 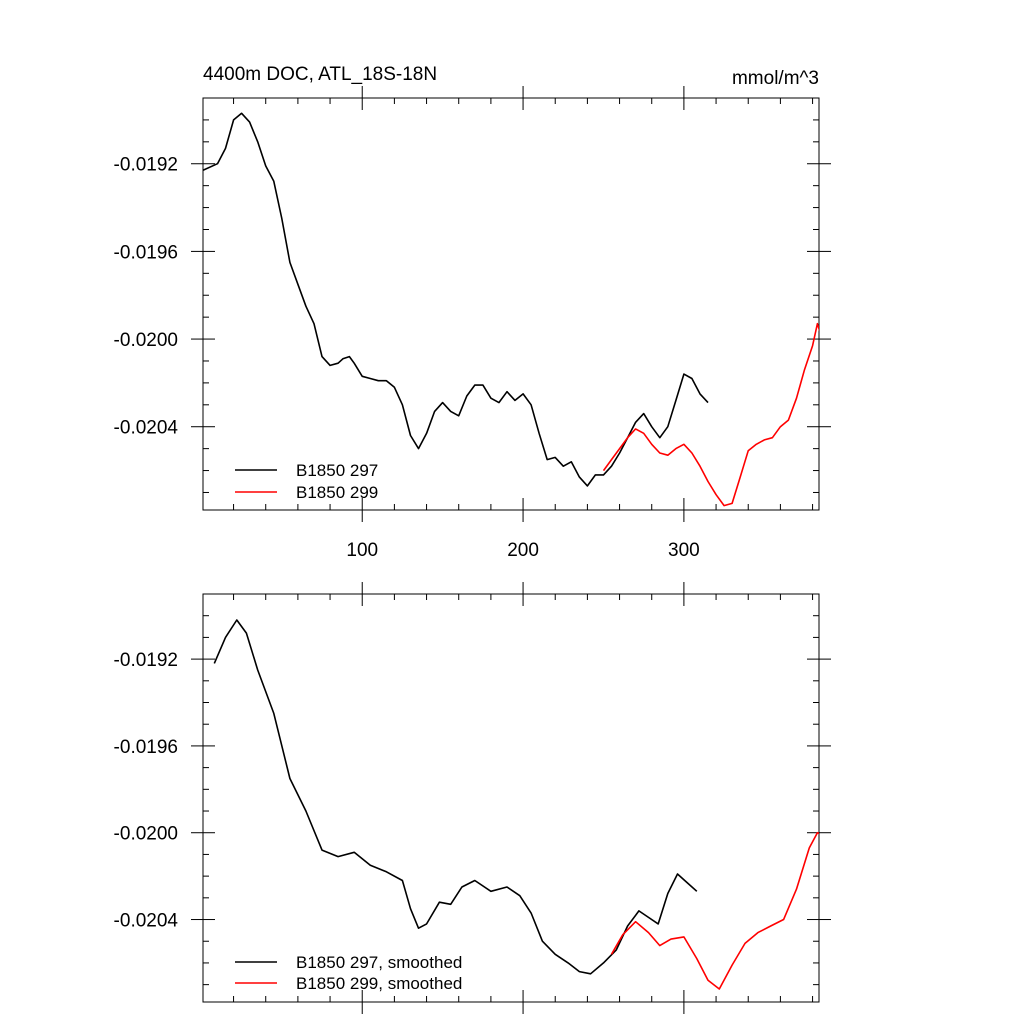 What do you see at coordinates (379, 983) in the screenshot?
I see `legend-label: B1850 299, smoothed` at bounding box center [379, 983].